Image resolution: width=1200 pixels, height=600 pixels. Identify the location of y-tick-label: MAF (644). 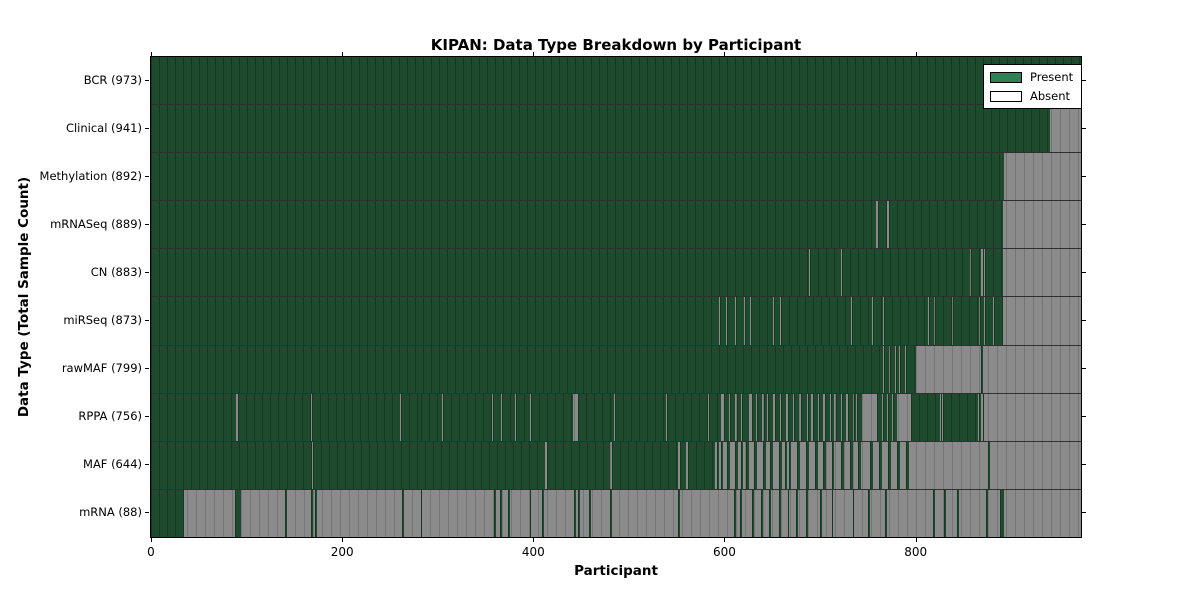
(112, 464).